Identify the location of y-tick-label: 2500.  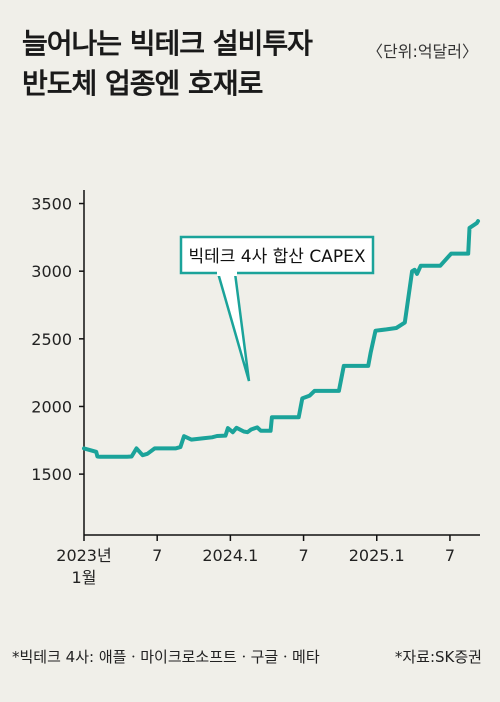
(51, 339).